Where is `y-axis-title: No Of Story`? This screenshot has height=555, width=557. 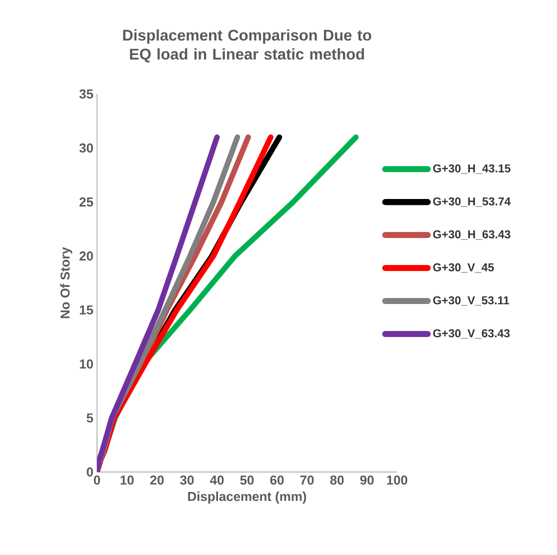 y-axis-title: No Of Story is located at coordinates (66, 282).